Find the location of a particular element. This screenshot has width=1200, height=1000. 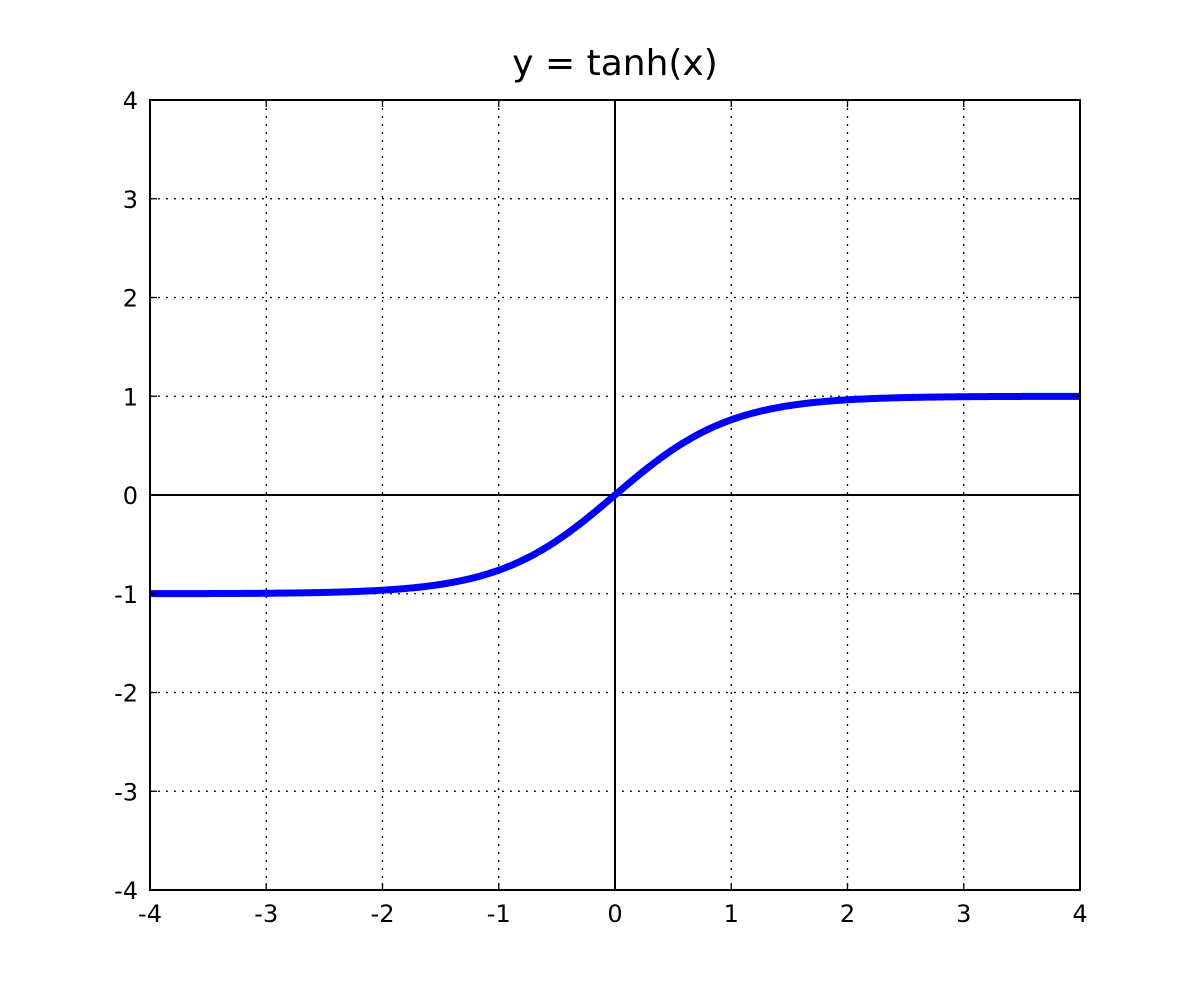

x-tick-labels: -4 -3 -2 -1 0 1 2 3 4 is located at coordinates (613, 914).